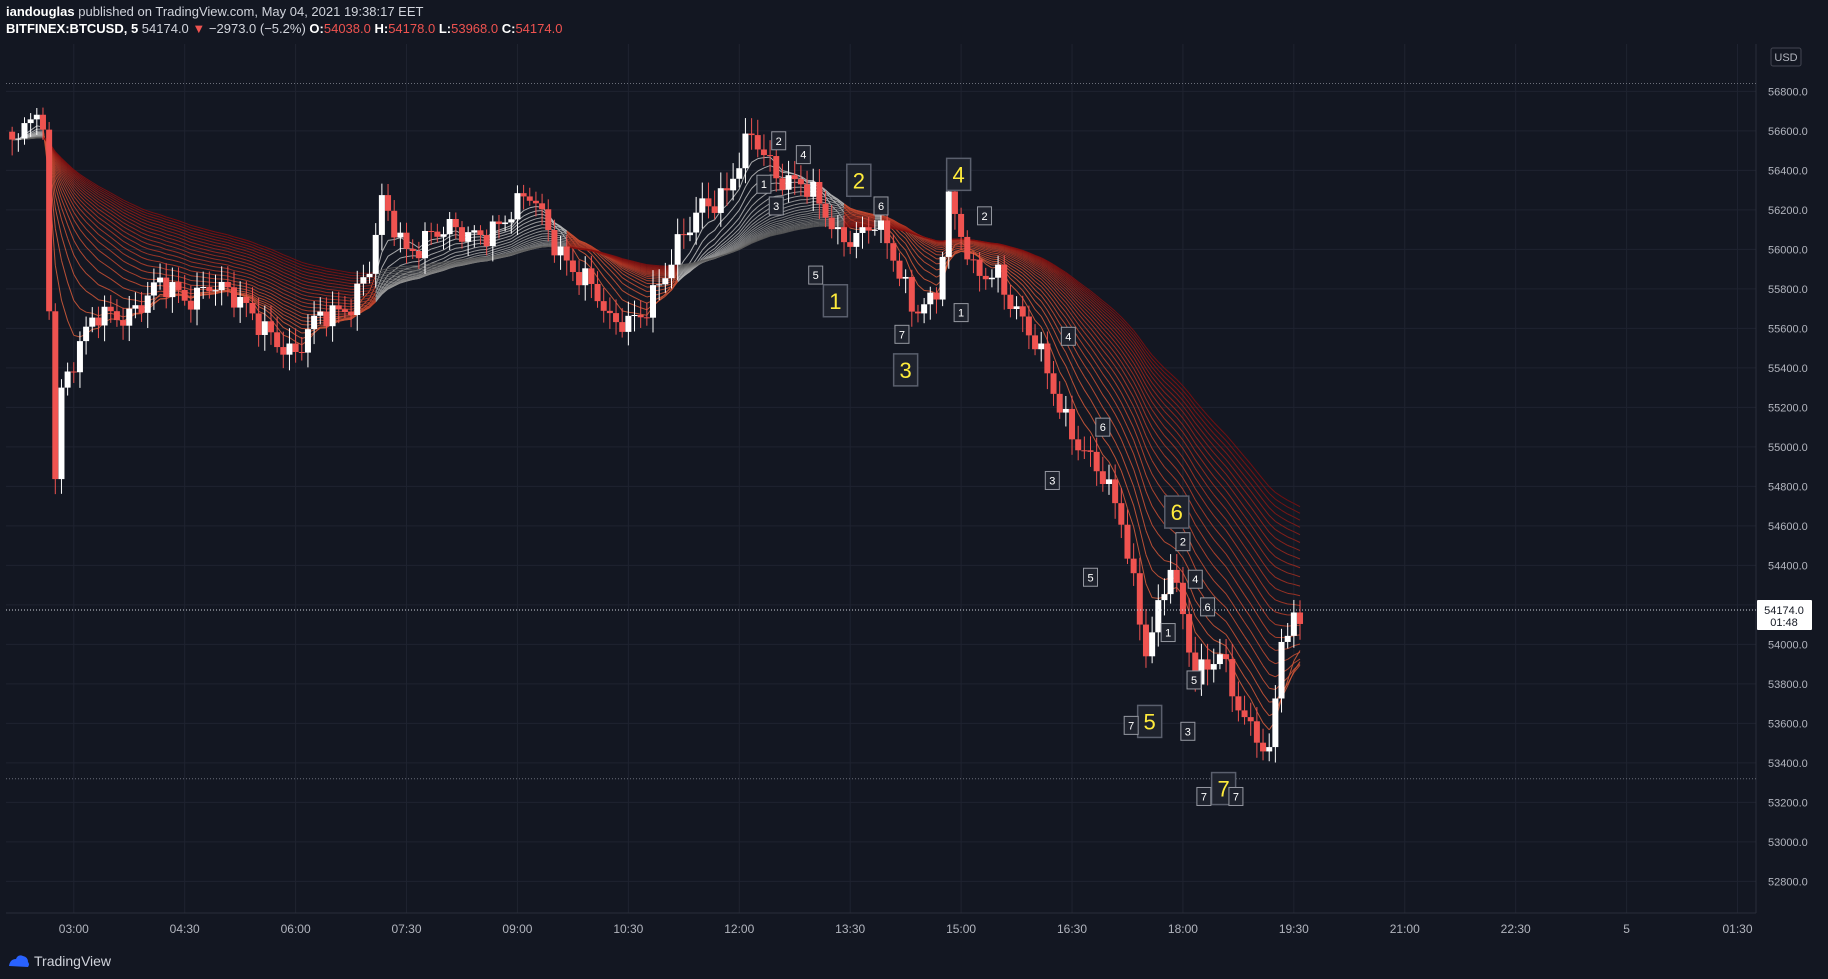  Describe the element at coordinates (407, 929) in the screenshot. I see `x-tick-label: 07:30` at that location.